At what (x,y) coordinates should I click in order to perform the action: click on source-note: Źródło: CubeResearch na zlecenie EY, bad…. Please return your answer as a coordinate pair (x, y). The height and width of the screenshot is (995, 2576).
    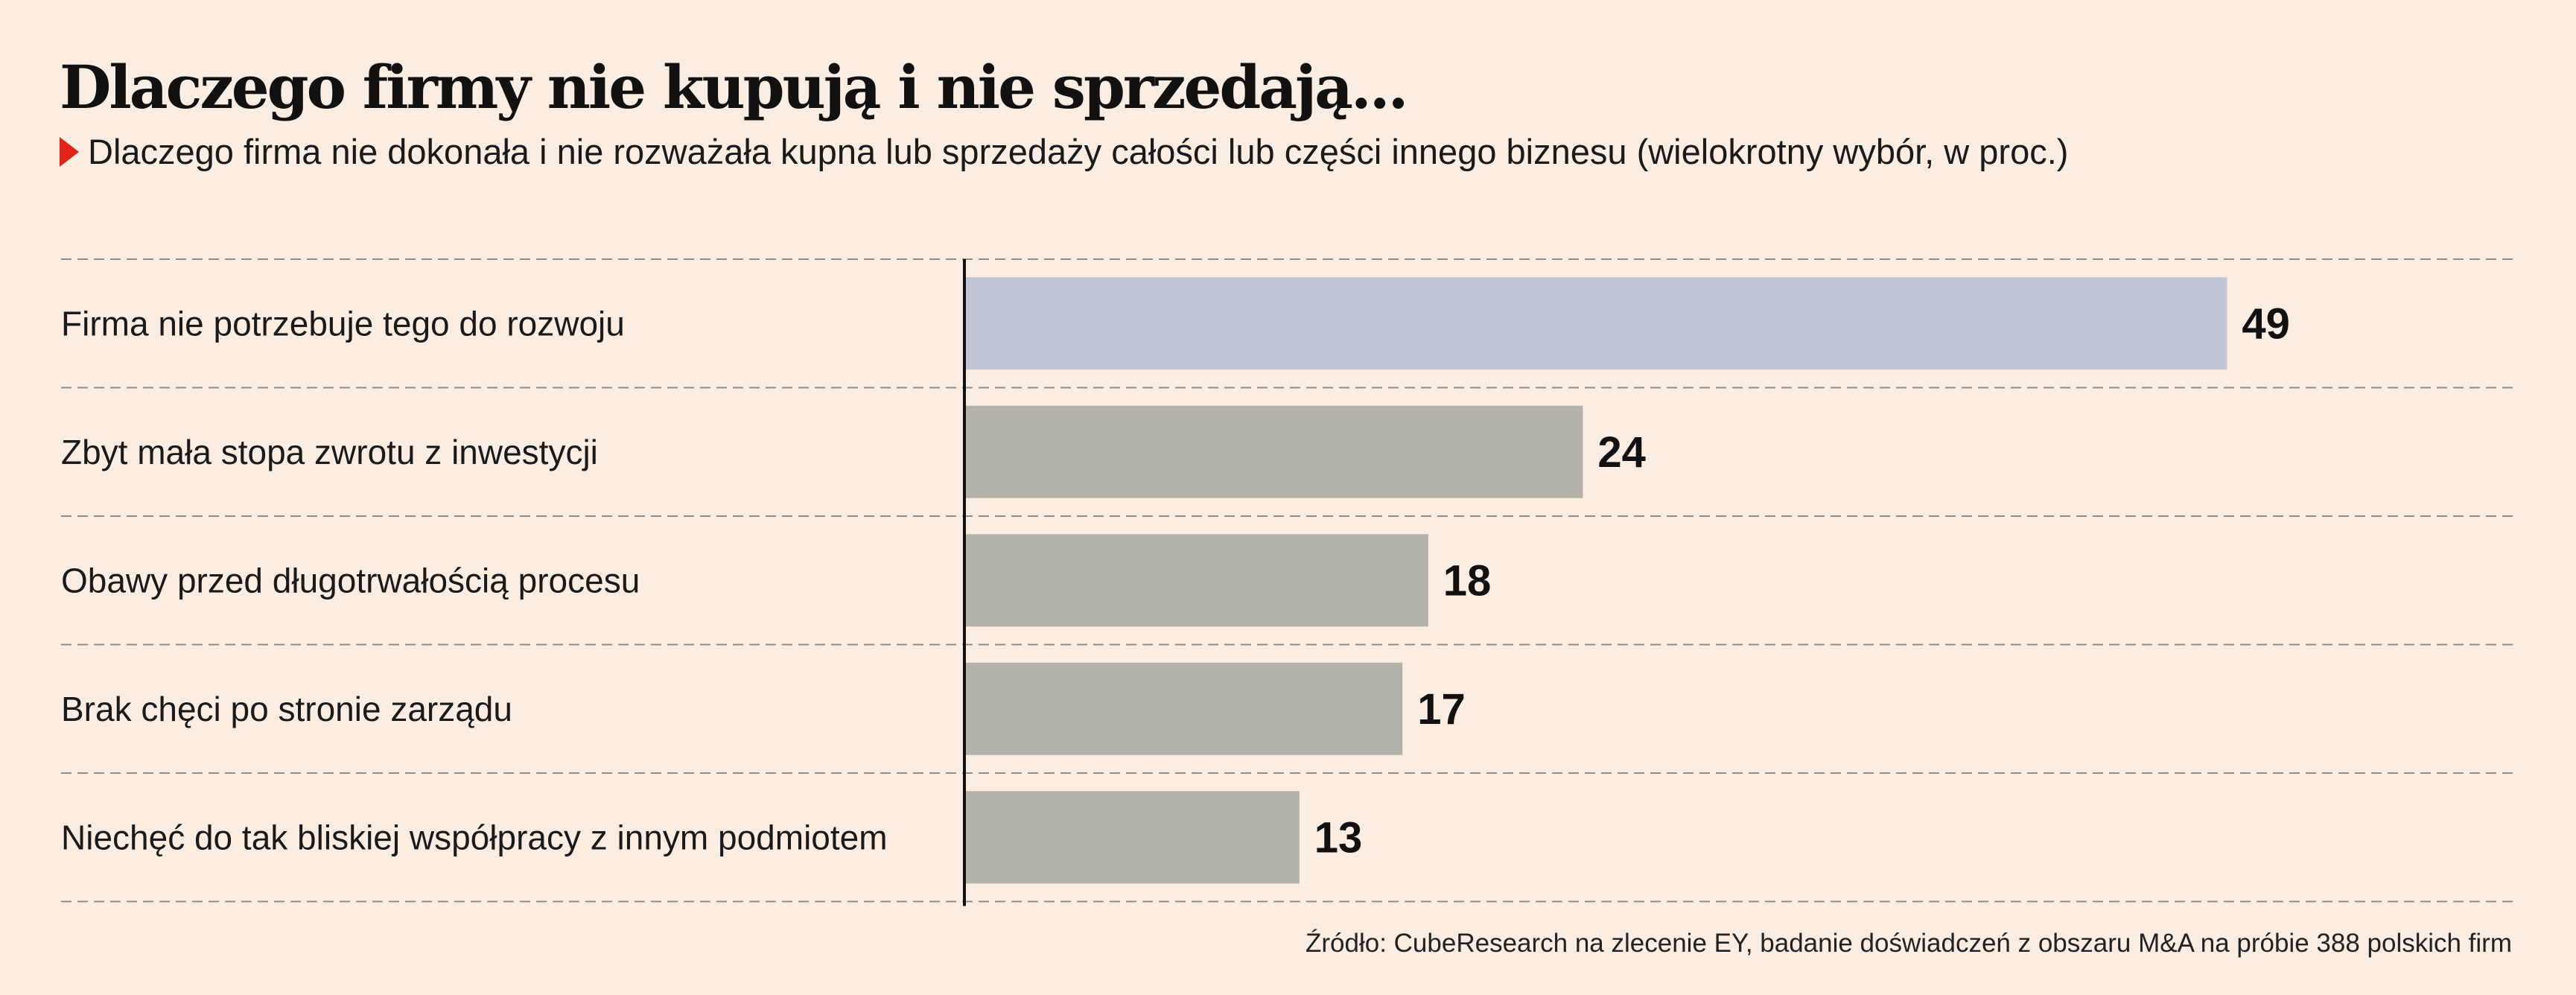
    Looking at the image, I should click on (1909, 943).